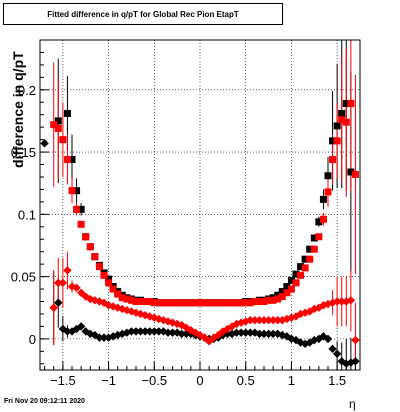 This screenshot has height=412, width=400. I want to click on x-tick-label: 1, so click(291, 380).